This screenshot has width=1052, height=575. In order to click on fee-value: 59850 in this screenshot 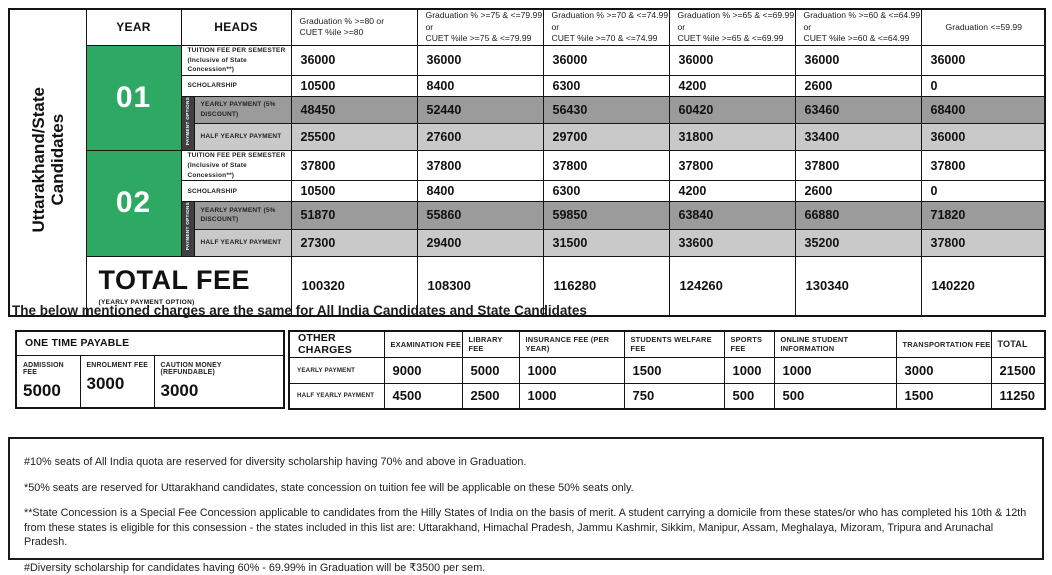, I will do `click(606, 215)`.